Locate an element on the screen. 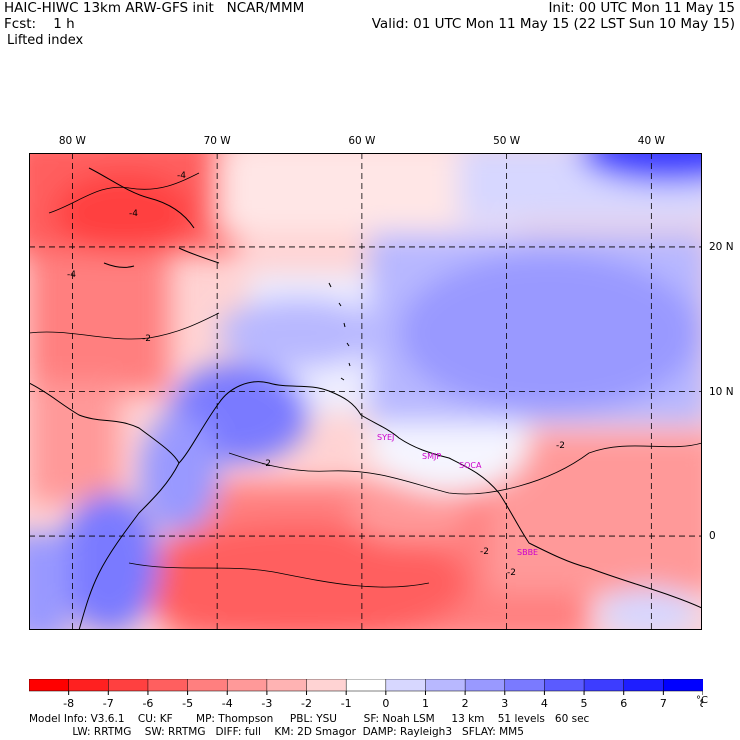 This screenshot has height=740, width=740. station-smjp: SMJP is located at coordinates (431, 456).